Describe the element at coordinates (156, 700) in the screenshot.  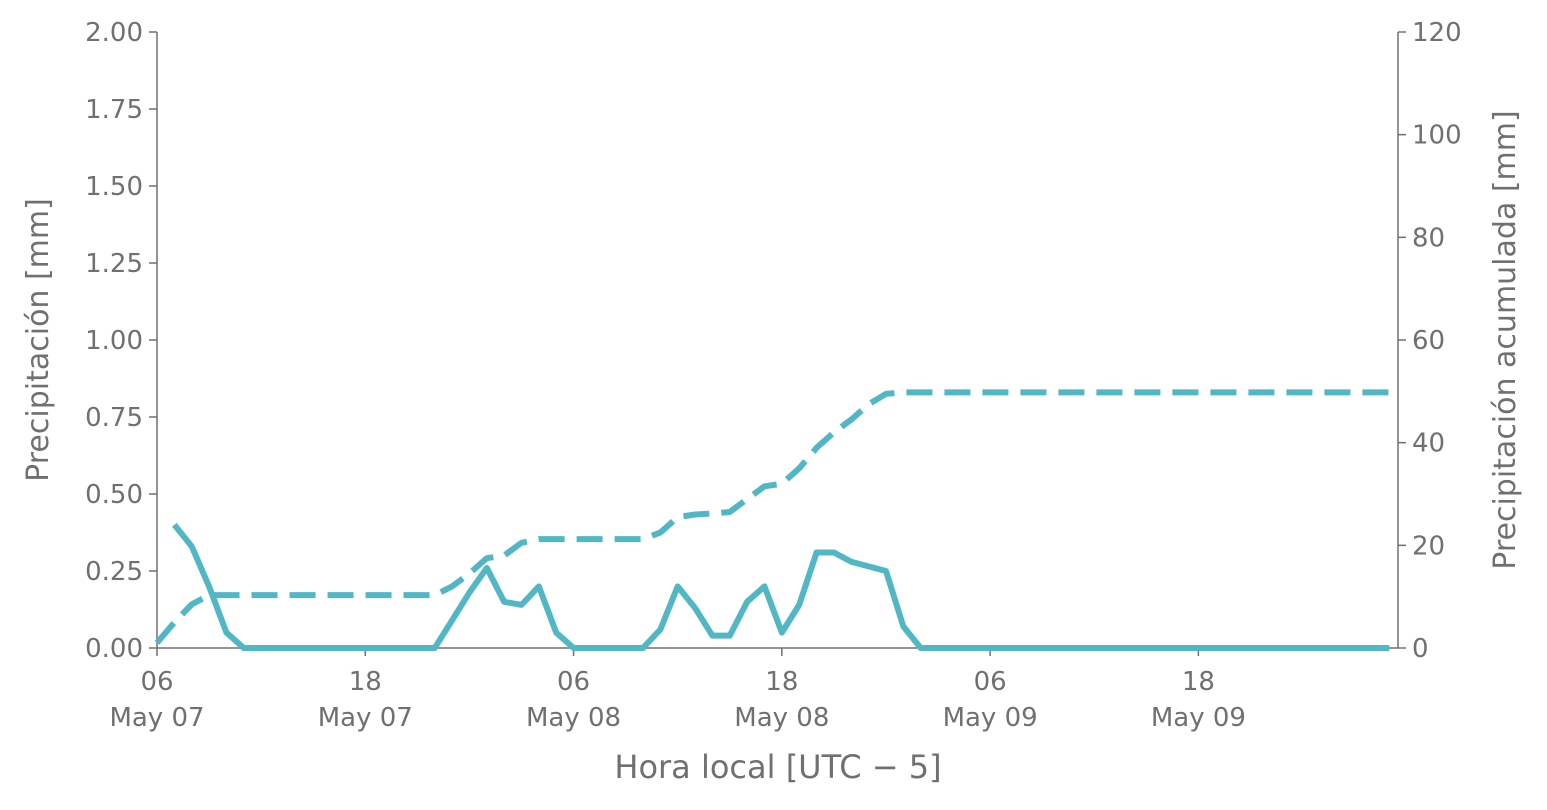
I see `x-tick-label: 06 May 07` at that location.